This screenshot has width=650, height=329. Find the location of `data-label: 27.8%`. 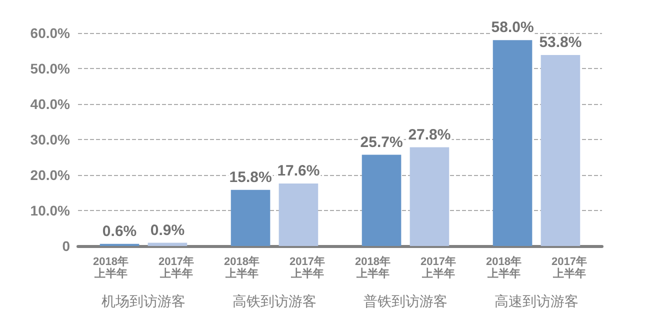

data-label: 27.8% is located at coordinates (429, 135).